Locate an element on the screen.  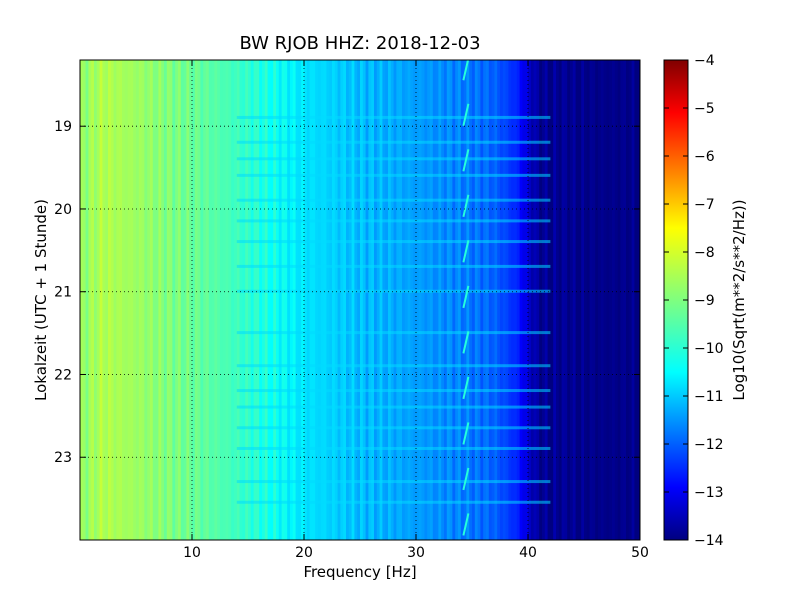
y-tick-label: 19 is located at coordinates (63, 127).